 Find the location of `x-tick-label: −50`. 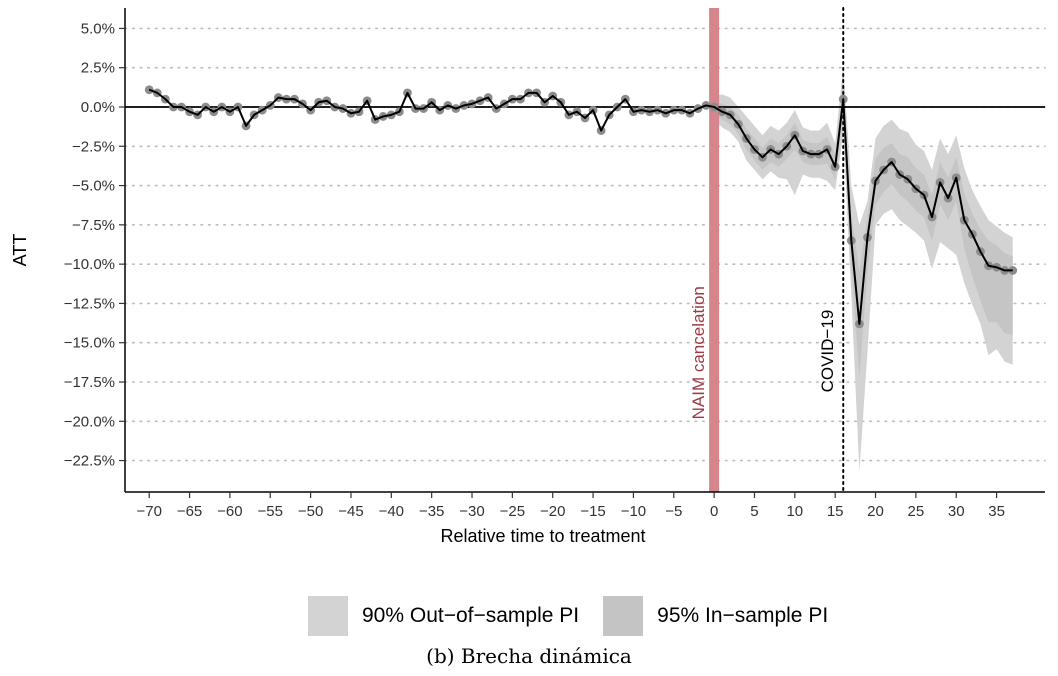

x-tick-label: −50 is located at coordinates (310, 511).